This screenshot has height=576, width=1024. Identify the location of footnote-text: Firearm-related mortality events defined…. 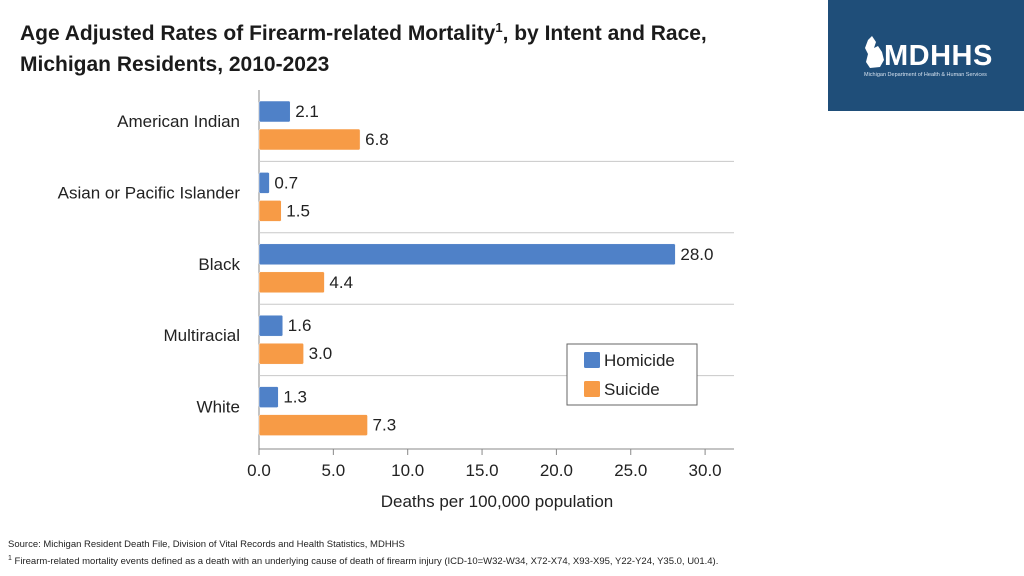
(365, 562).